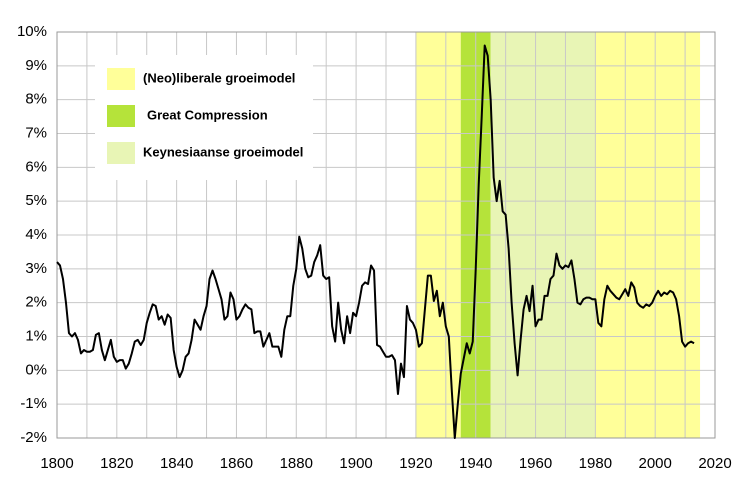 The width and height of the screenshot is (741, 478). What do you see at coordinates (219, 77) in the screenshot?
I see `legend-label: (Neo)liberale groeimodel` at bounding box center [219, 77].